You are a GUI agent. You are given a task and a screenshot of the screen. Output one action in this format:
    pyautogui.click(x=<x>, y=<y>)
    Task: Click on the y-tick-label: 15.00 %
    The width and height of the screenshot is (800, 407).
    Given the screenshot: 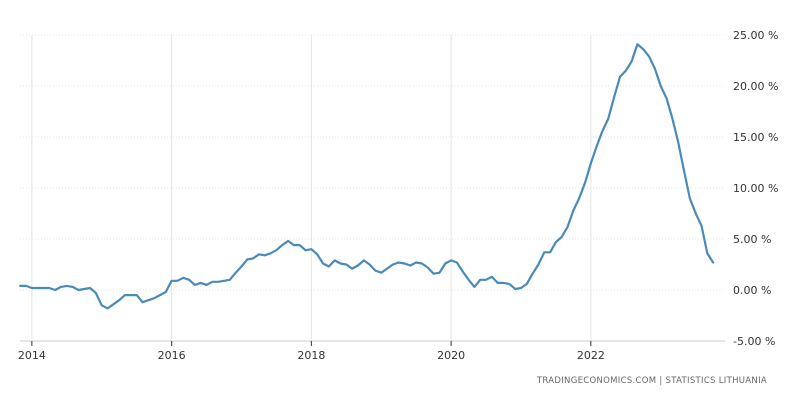 What is the action you would take?
    pyautogui.click(x=755, y=137)
    